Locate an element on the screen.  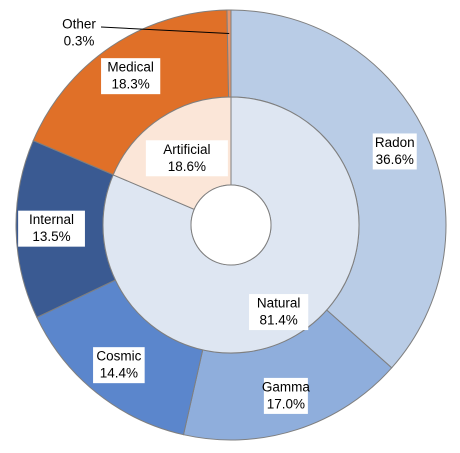
center-hole is located at coordinates (231, 225).